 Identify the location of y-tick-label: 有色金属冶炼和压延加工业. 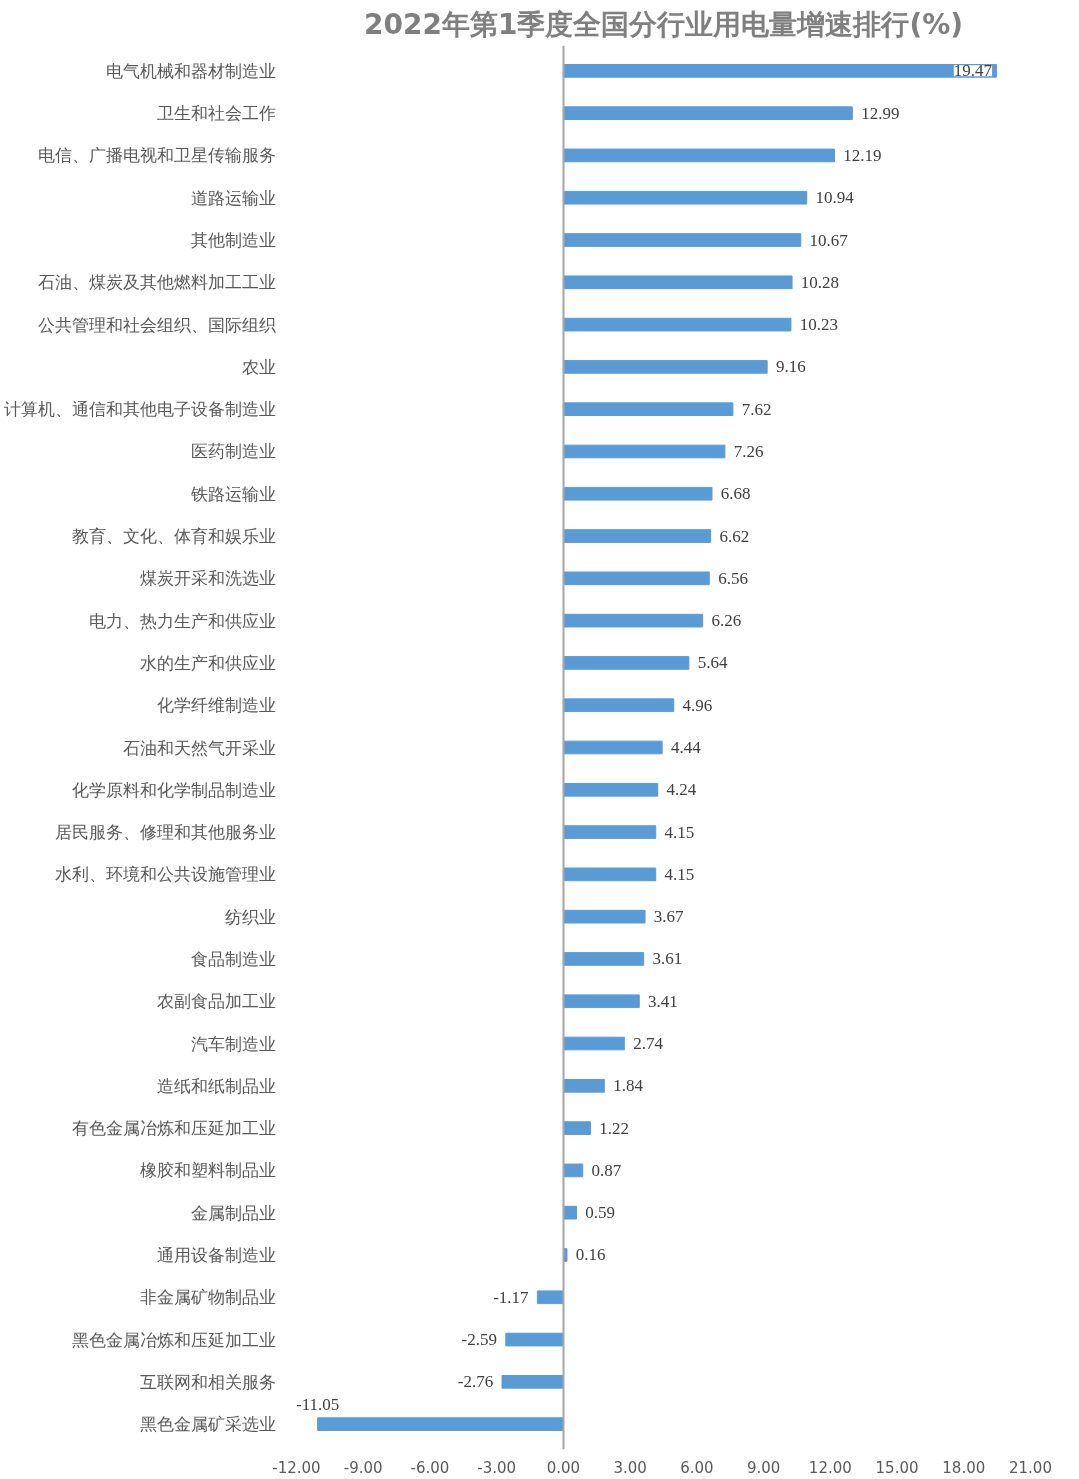
(173, 1128).